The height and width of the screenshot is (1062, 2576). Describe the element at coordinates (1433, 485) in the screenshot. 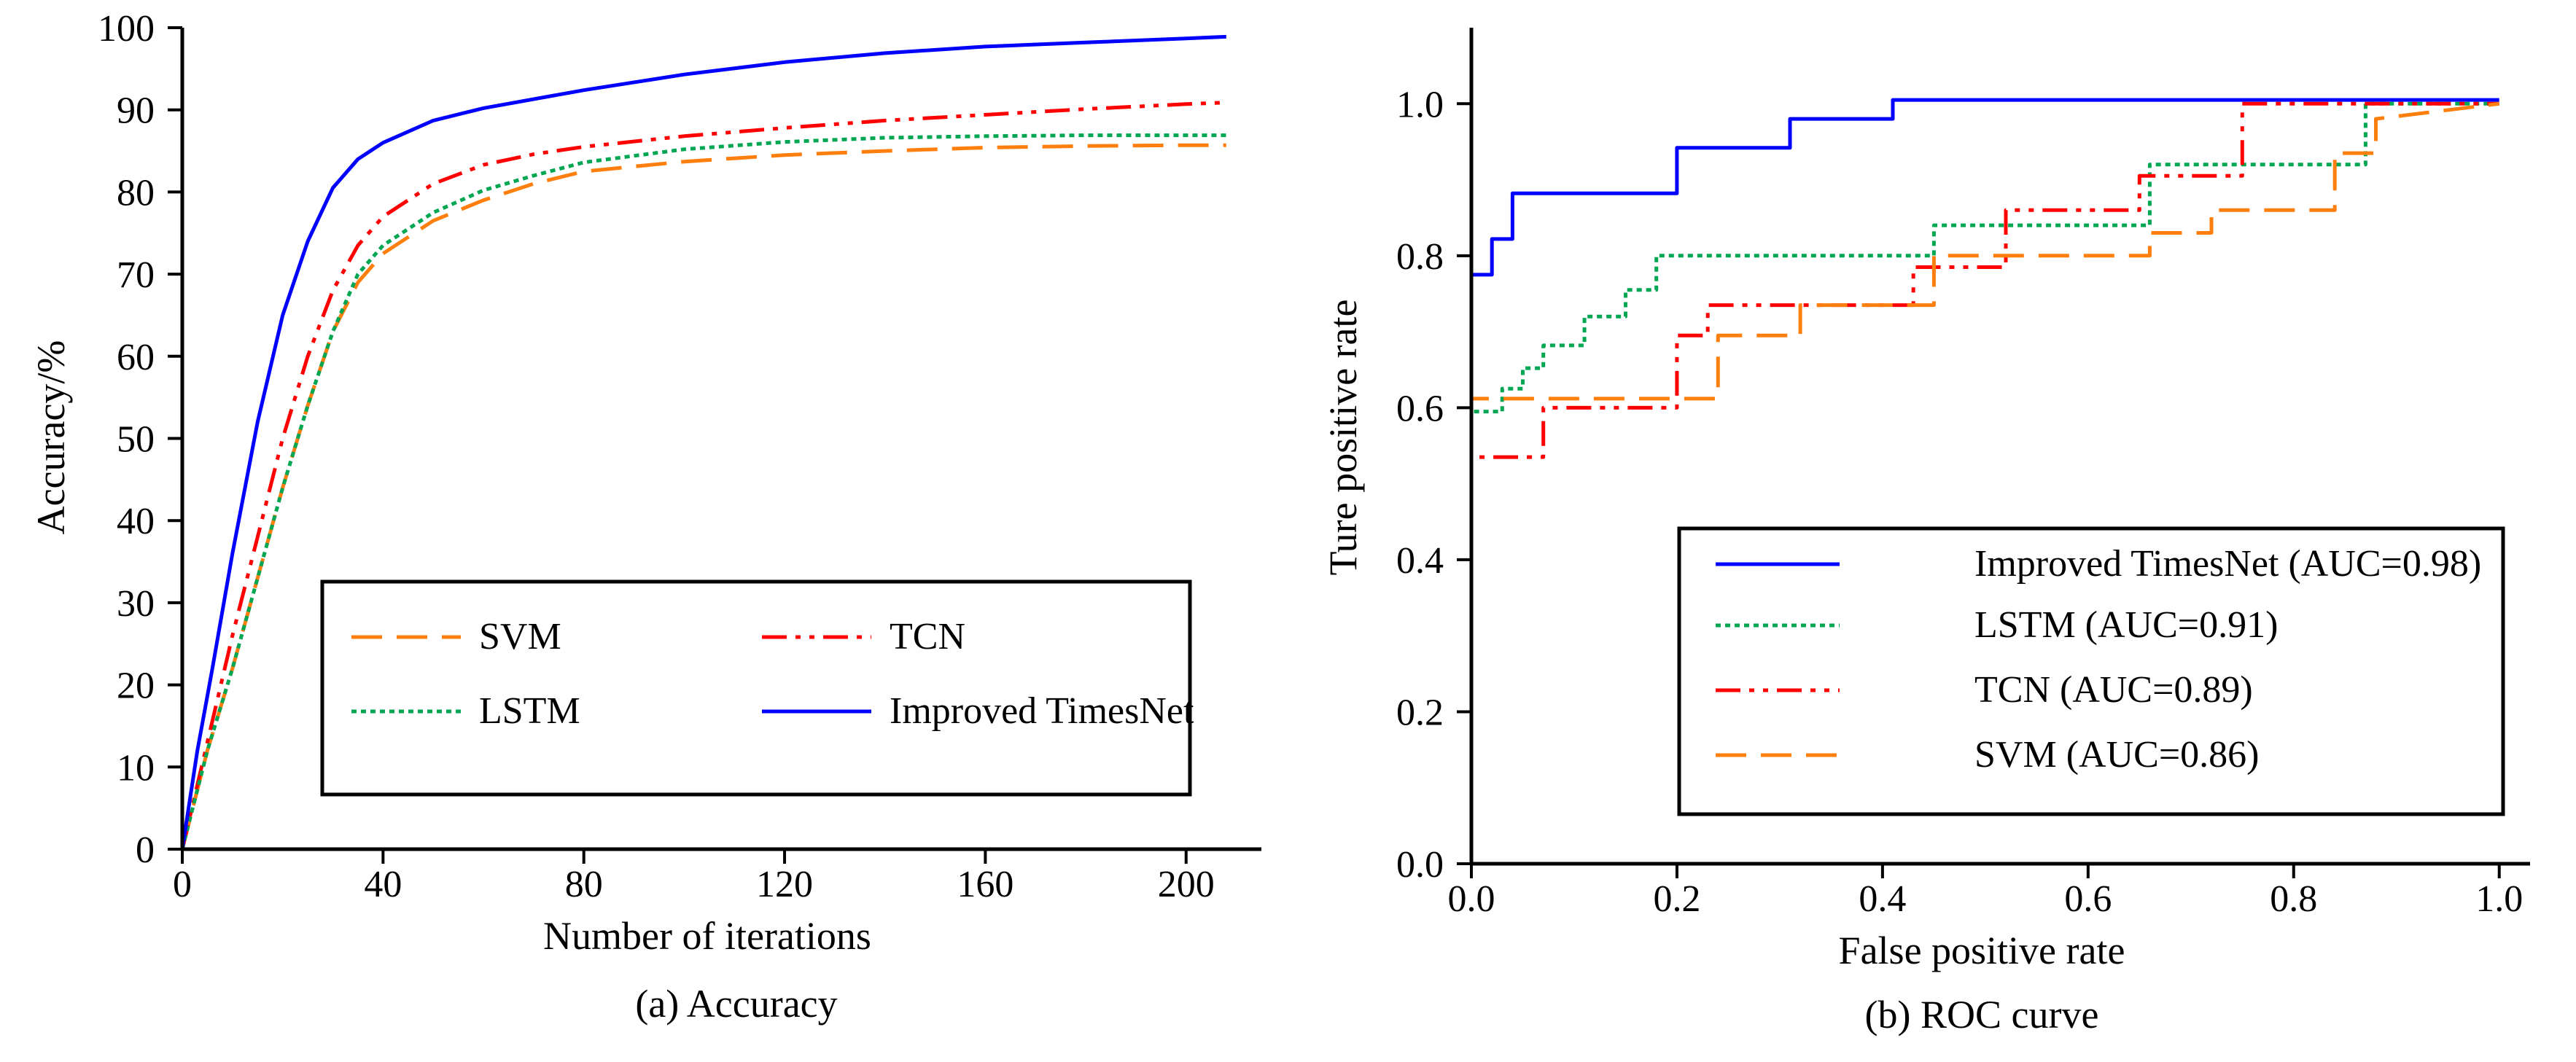

I see `roc-y-ticks: 0.0 0.2 0.4 0.6 0.8 1.0` at that location.